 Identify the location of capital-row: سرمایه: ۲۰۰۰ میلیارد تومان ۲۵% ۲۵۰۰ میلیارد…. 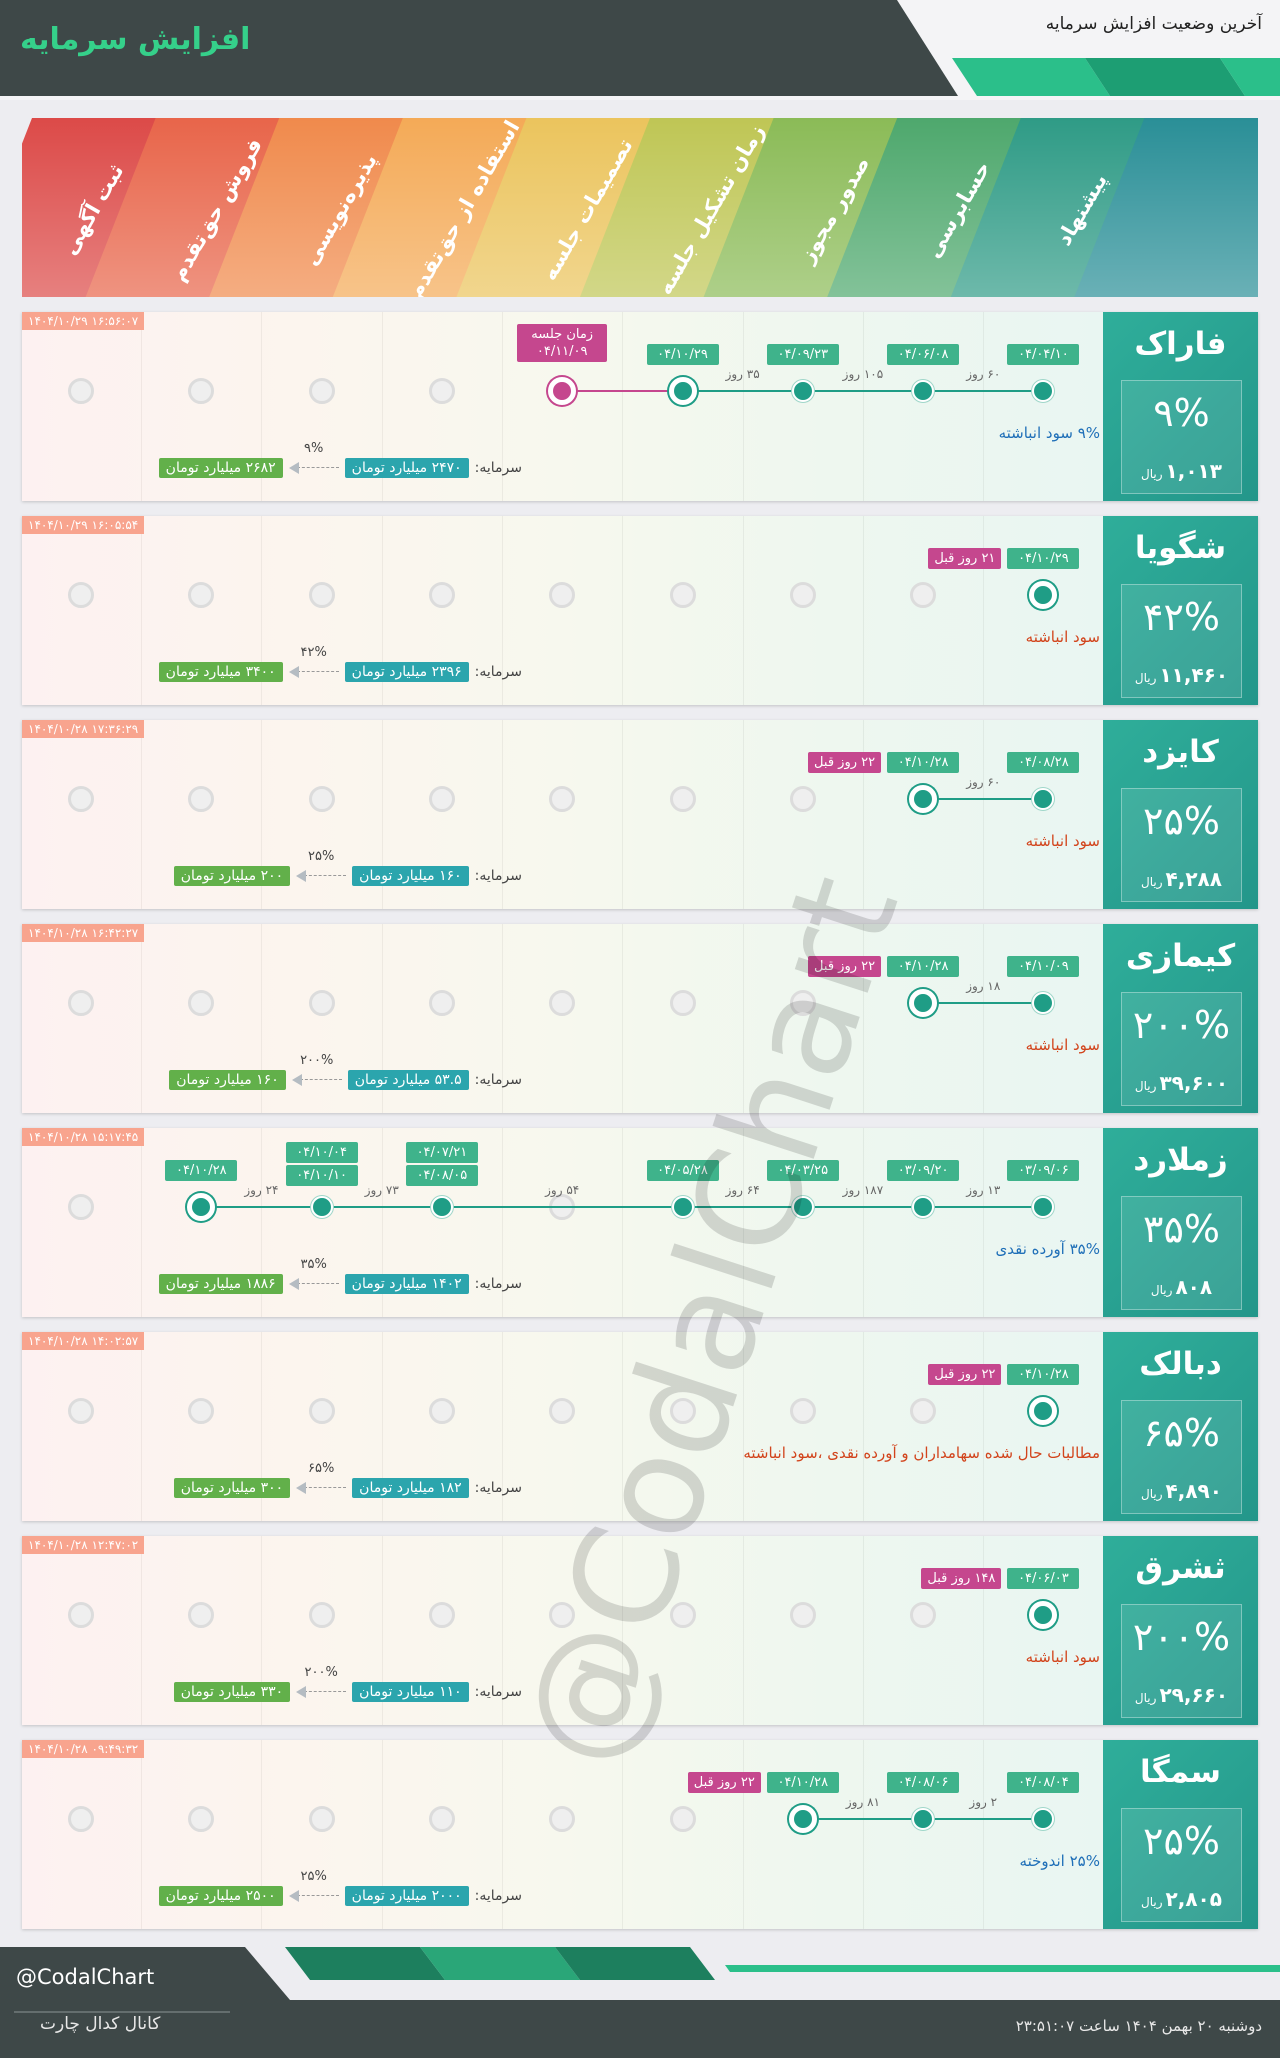
(340, 1889).